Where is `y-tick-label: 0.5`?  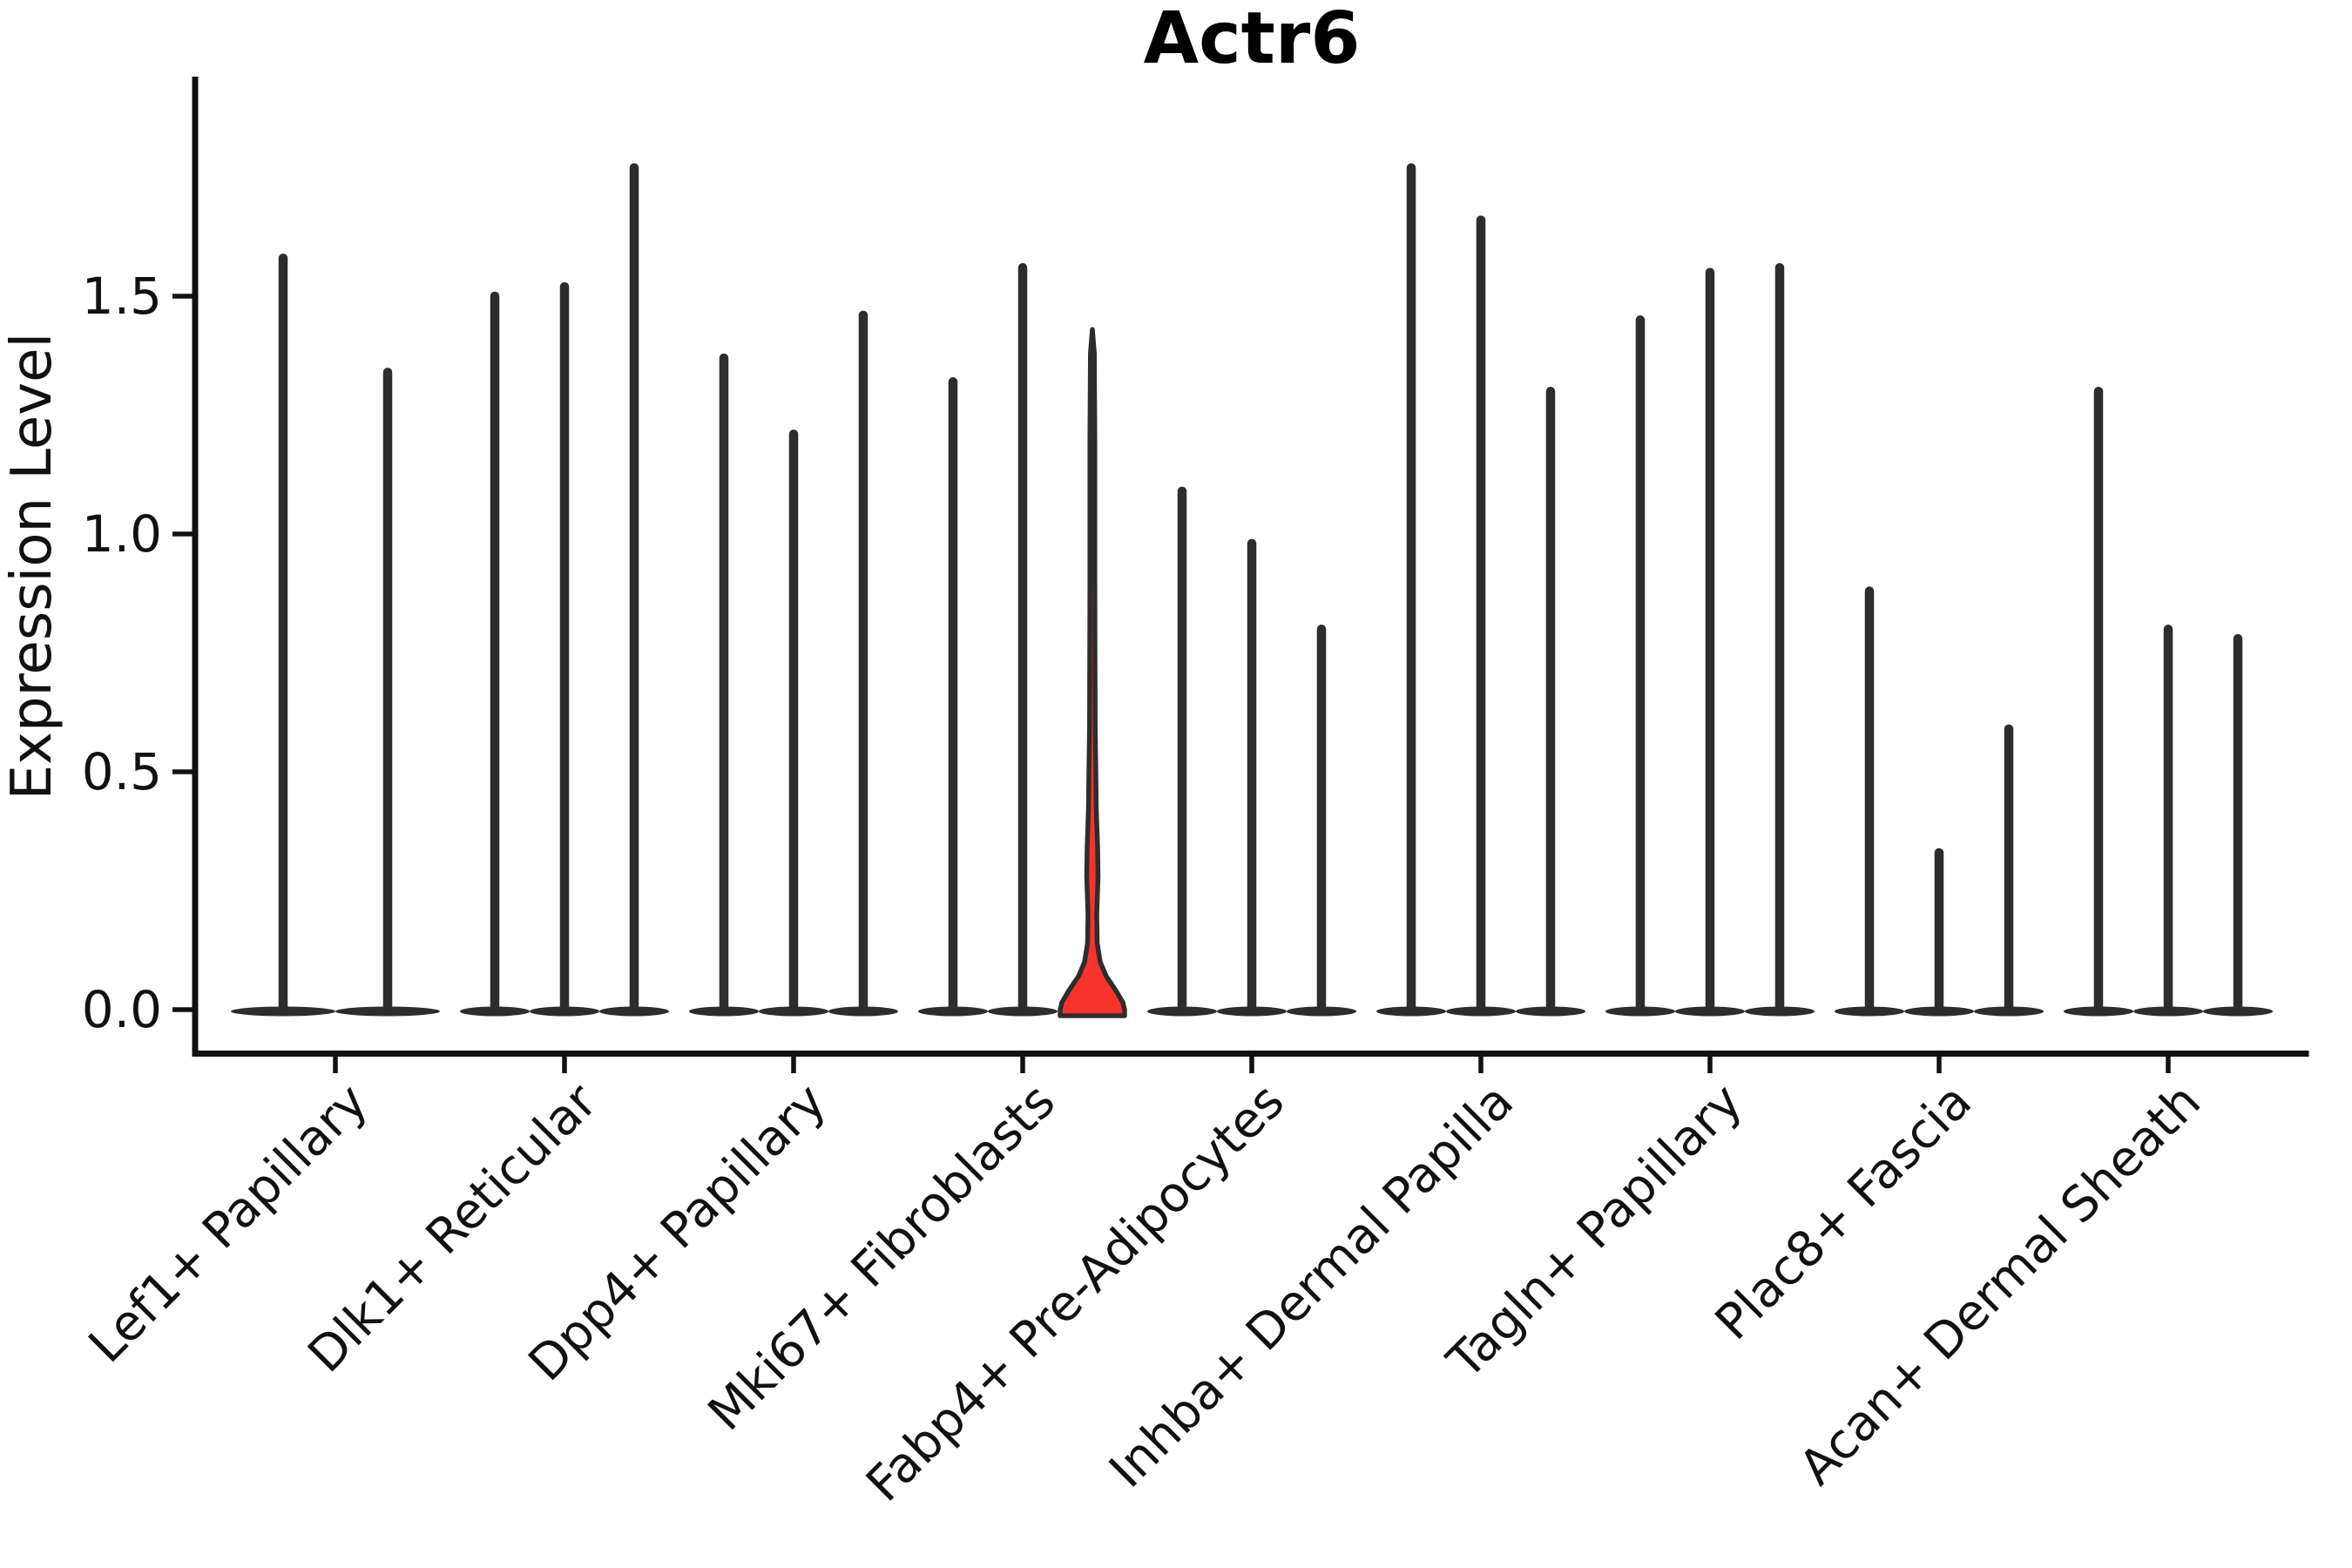
y-tick-label: 0.5 is located at coordinates (122, 771).